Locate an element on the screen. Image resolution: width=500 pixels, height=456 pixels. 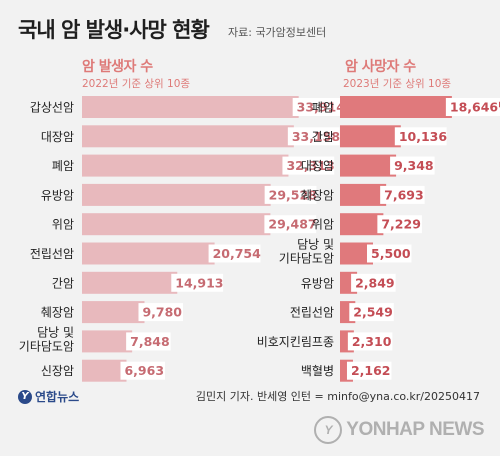
incidence-value-label: 9,780 is located at coordinates (162, 312).